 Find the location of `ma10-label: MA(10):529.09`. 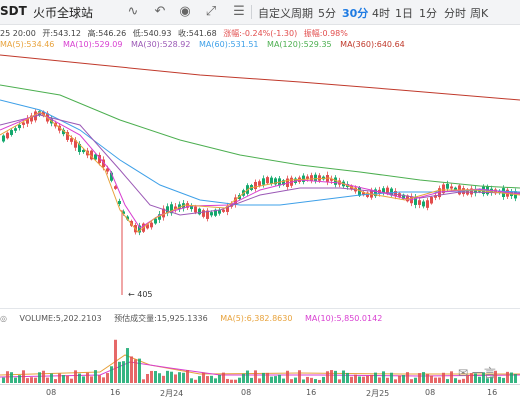

ma10-label: MA(10):529.09 is located at coordinates (92, 44).